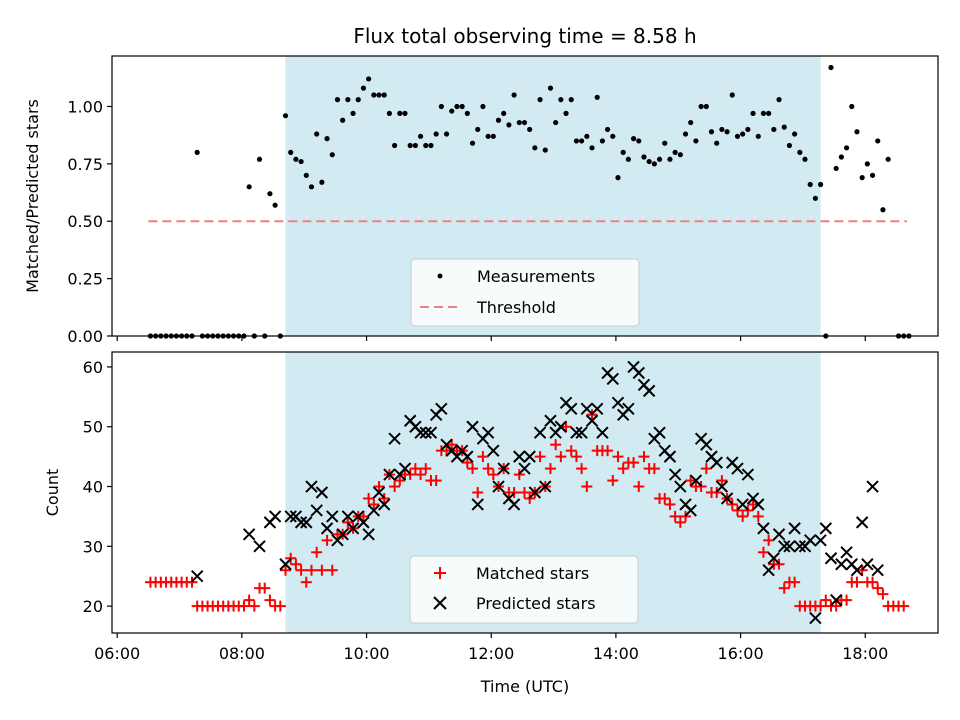 The width and height of the screenshot is (960, 720). What do you see at coordinates (93, 546) in the screenshot?
I see `y-tick-label: 30` at bounding box center [93, 546].